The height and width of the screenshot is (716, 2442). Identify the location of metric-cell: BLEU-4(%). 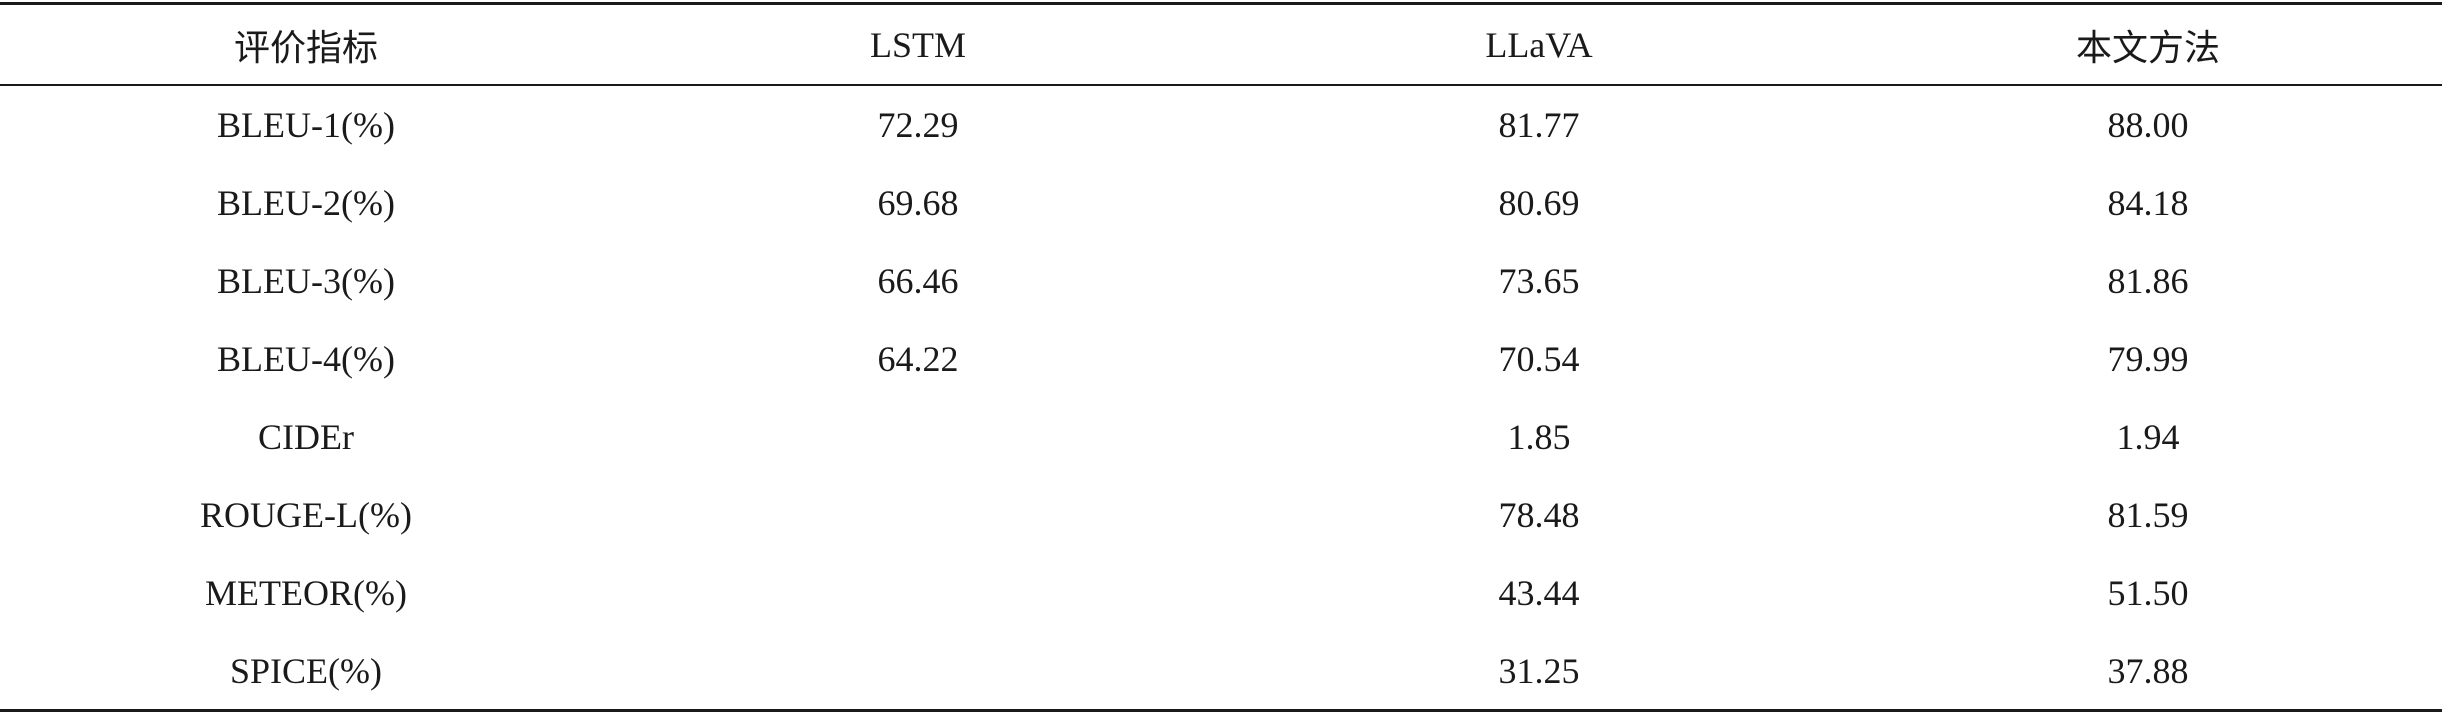
(306, 359).